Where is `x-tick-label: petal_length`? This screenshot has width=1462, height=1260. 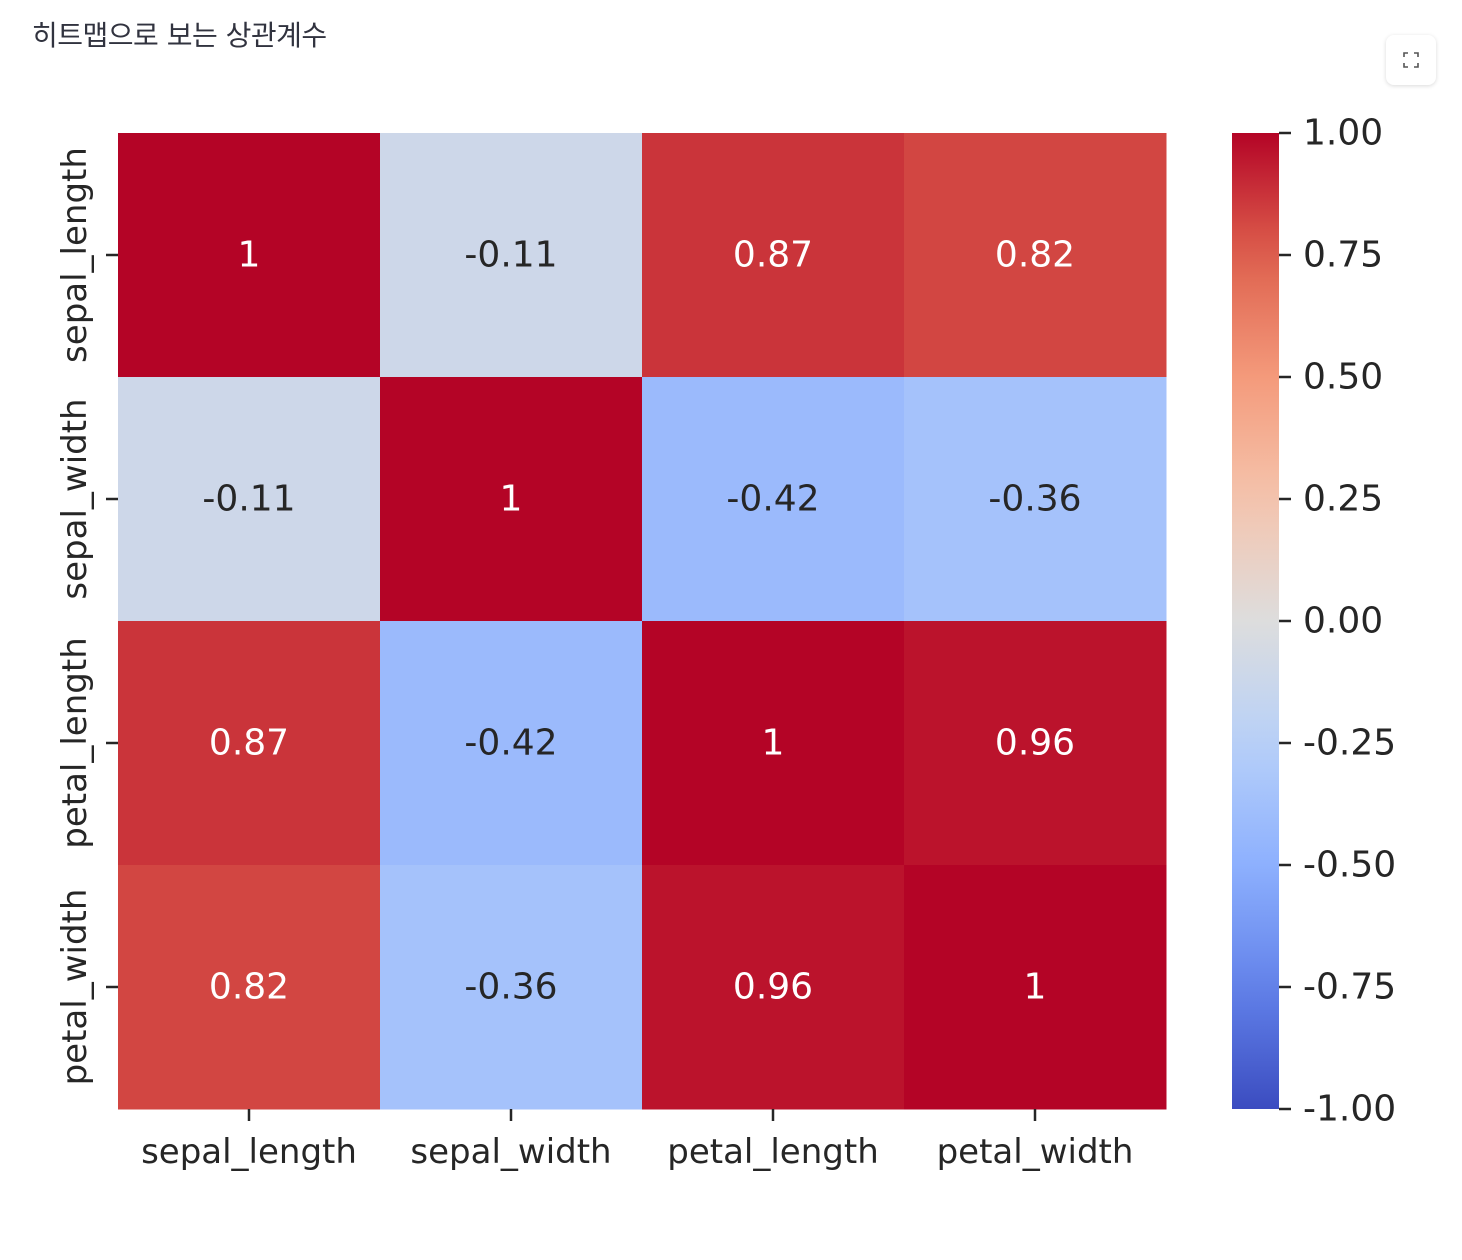 x-tick-label: petal_length is located at coordinates (773, 1152).